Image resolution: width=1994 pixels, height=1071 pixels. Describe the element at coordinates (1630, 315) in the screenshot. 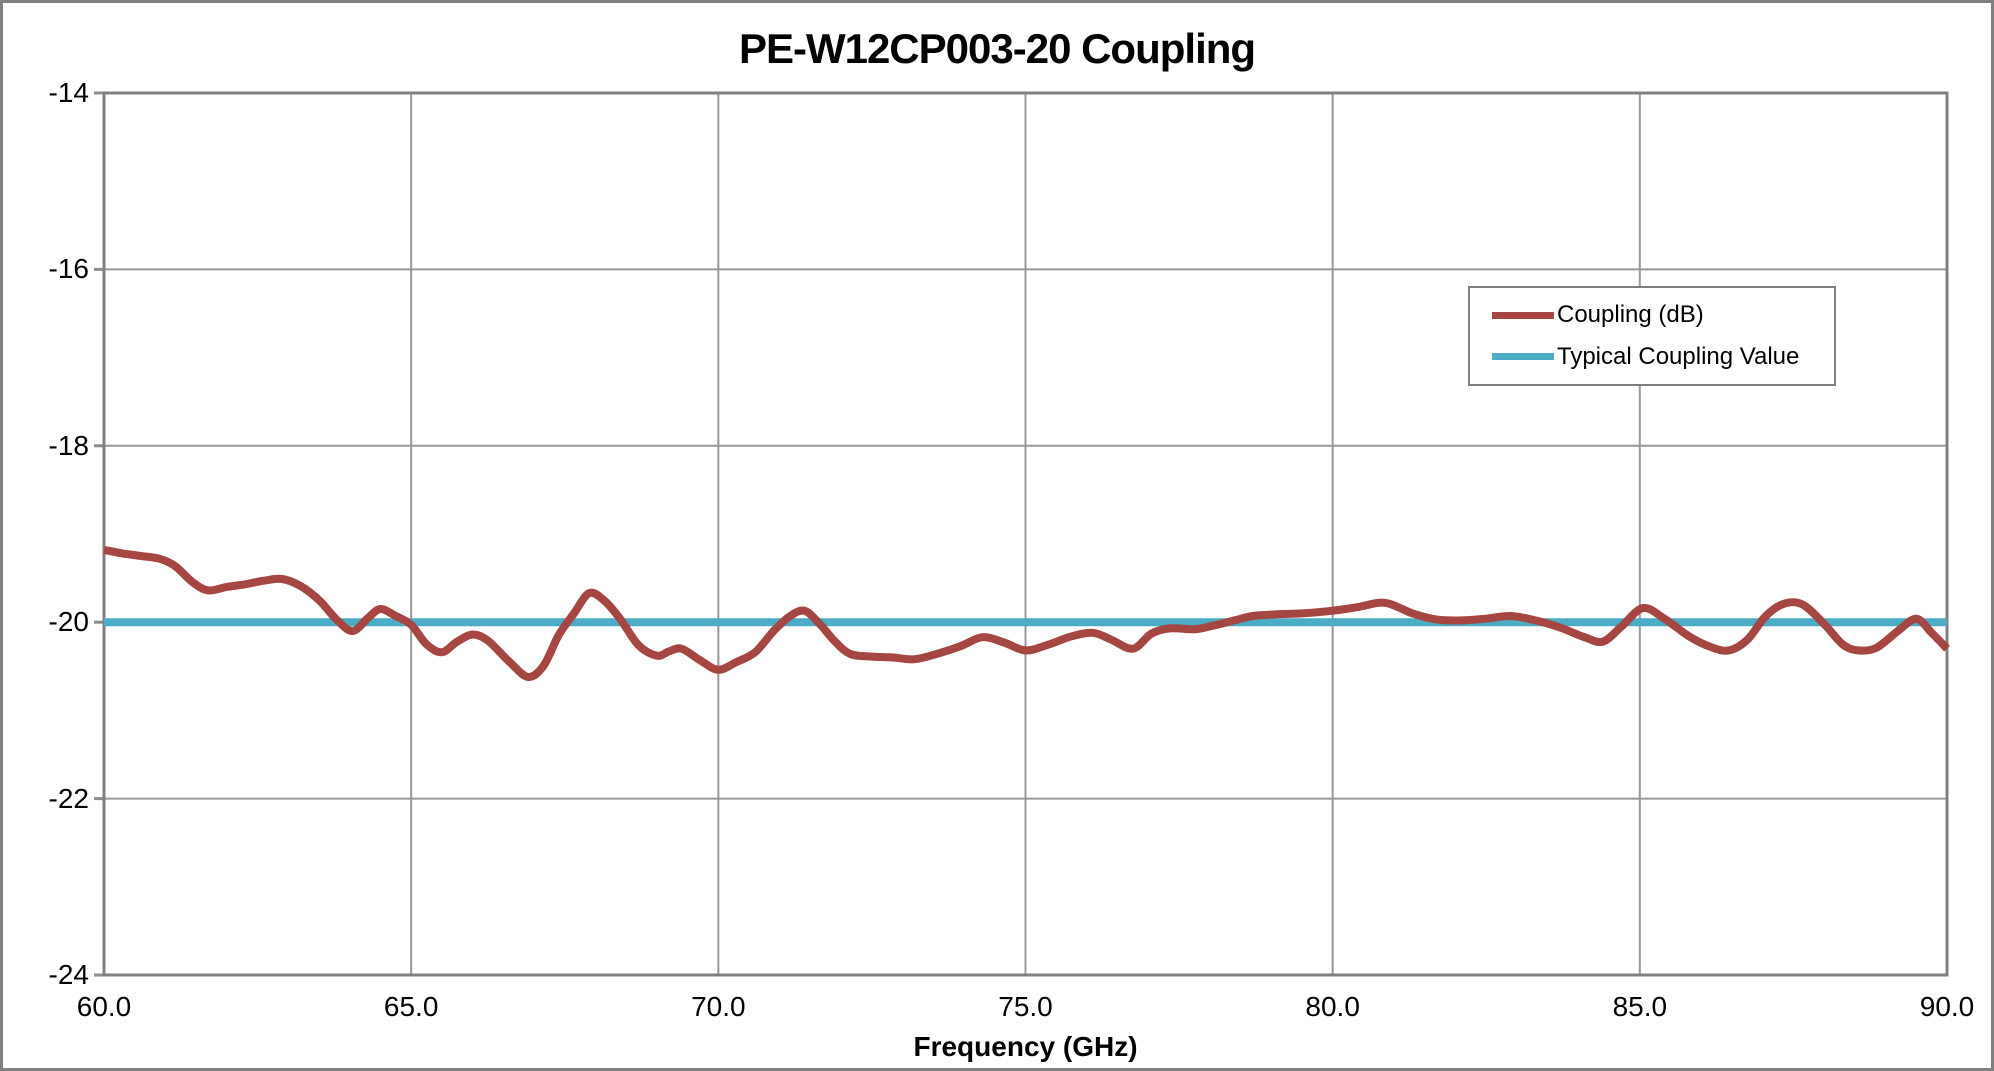

I see `legend-label-coupling: Coupling (dB)` at that location.